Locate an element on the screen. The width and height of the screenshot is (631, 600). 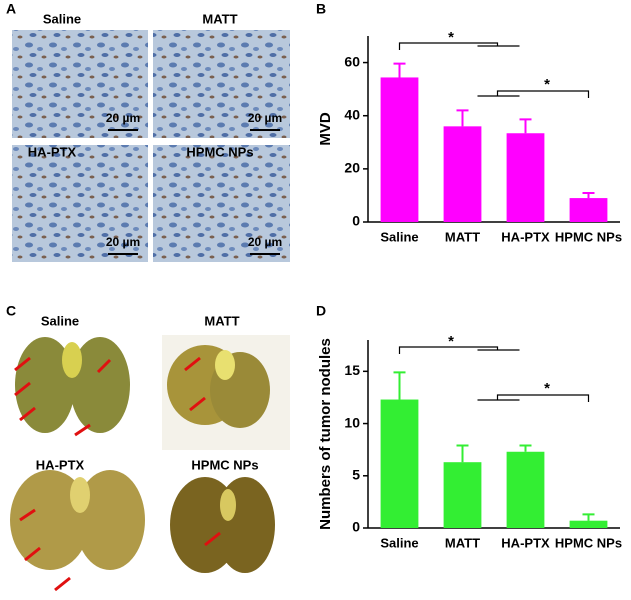
y-tick-label: 10 is located at coordinates (352, 422).